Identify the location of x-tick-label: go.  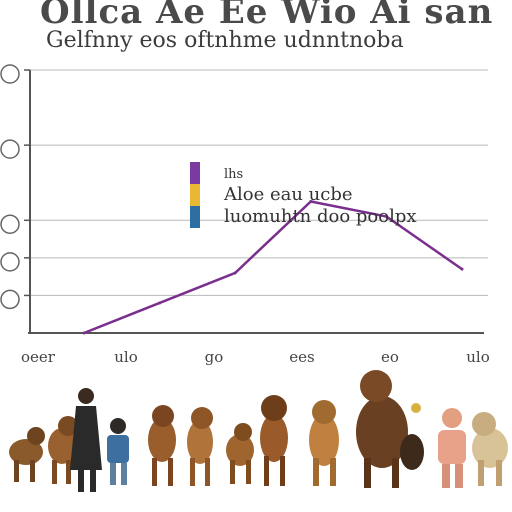
(214, 357).